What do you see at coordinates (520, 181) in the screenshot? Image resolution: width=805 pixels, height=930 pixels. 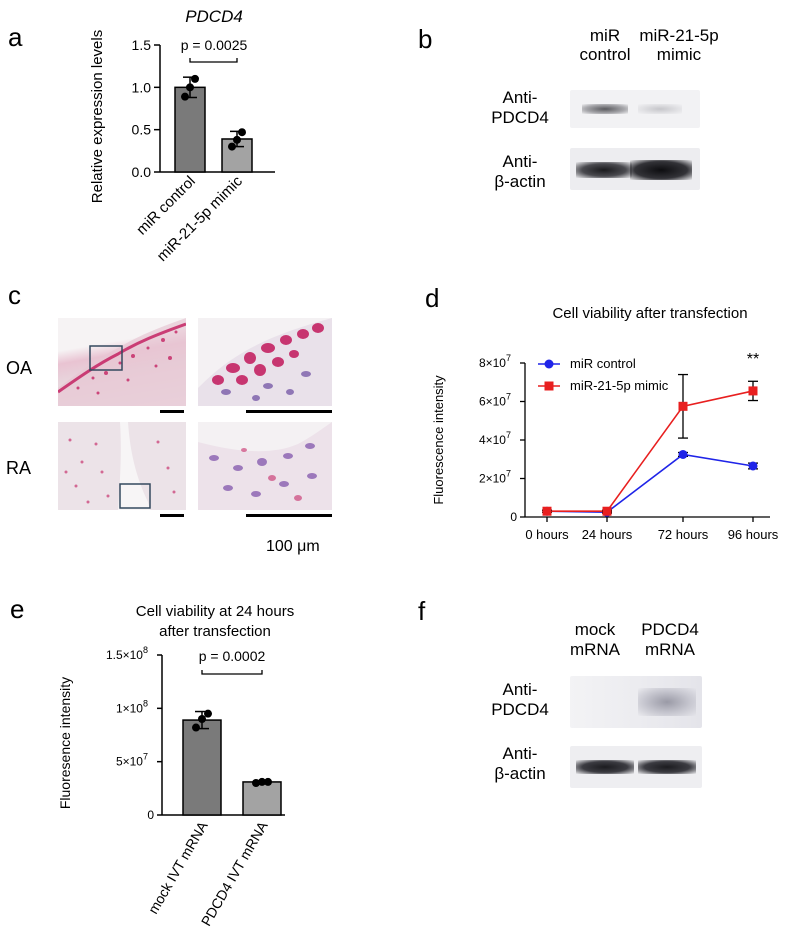 I see `blot-b-row2-line2: β-actin` at bounding box center [520, 181].